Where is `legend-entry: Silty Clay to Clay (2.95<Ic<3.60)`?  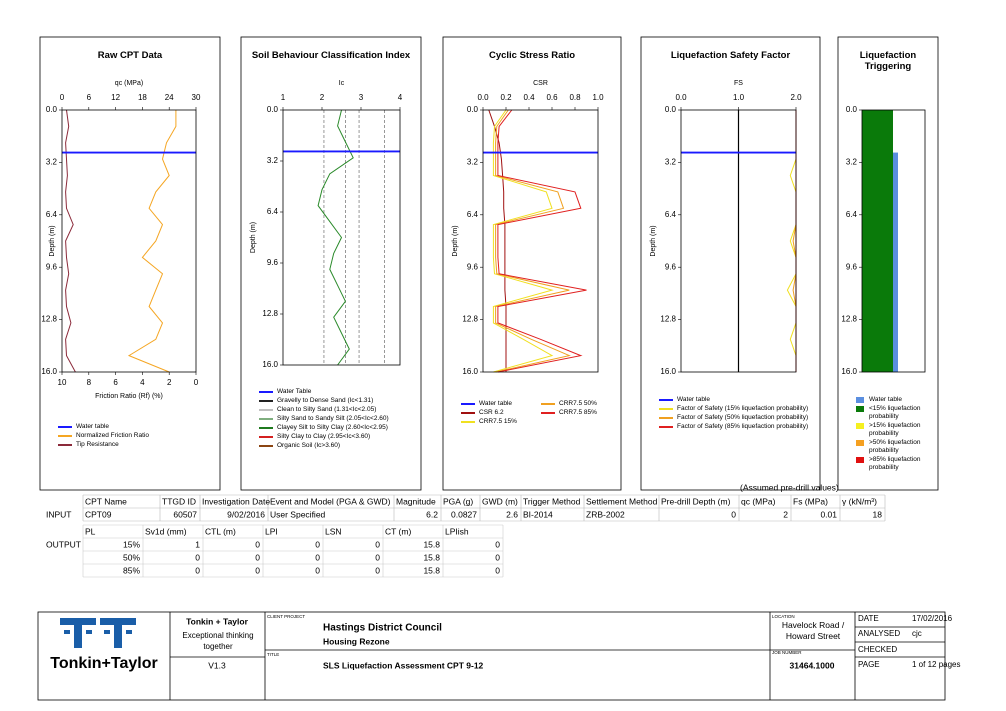
legend-entry: Silty Clay to Clay (2.95<Ic<3.60) is located at coordinates (337, 437).